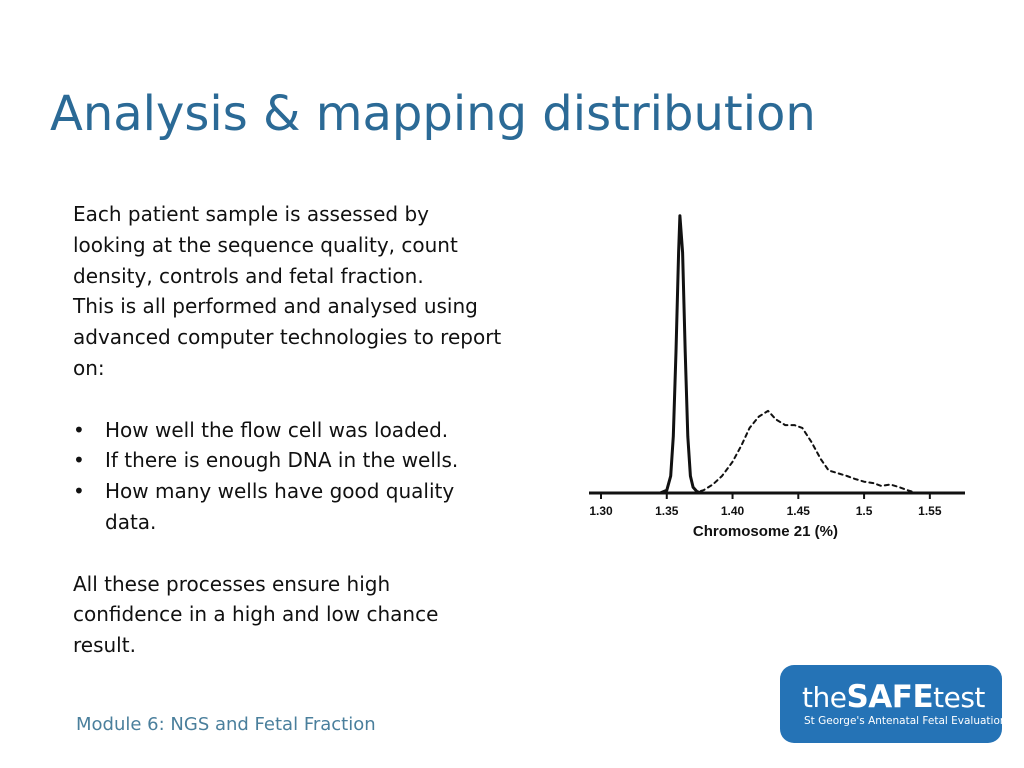  I want to click on logo-tagline: St George's Antenatal Fetal Evaluation, so click(905, 721).